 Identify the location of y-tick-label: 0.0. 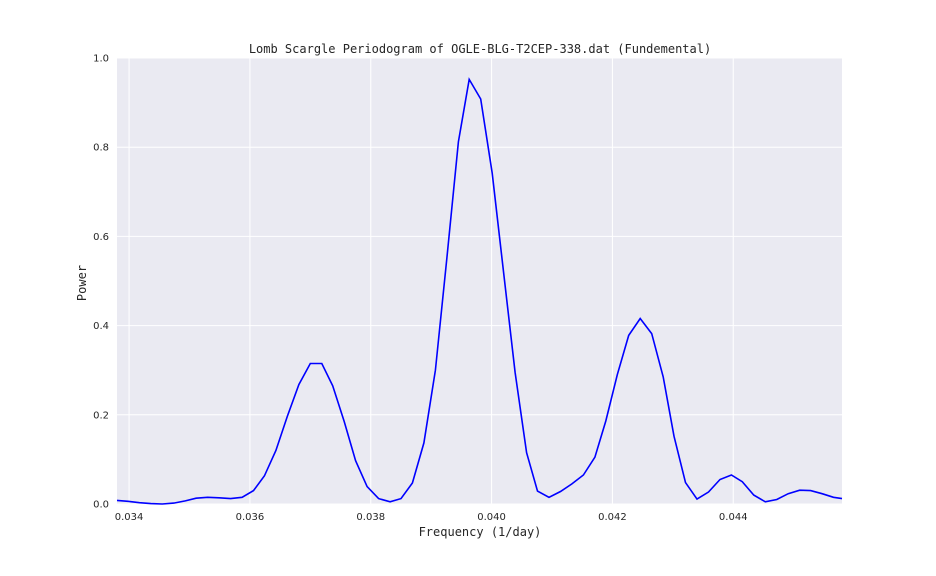
(101, 505).